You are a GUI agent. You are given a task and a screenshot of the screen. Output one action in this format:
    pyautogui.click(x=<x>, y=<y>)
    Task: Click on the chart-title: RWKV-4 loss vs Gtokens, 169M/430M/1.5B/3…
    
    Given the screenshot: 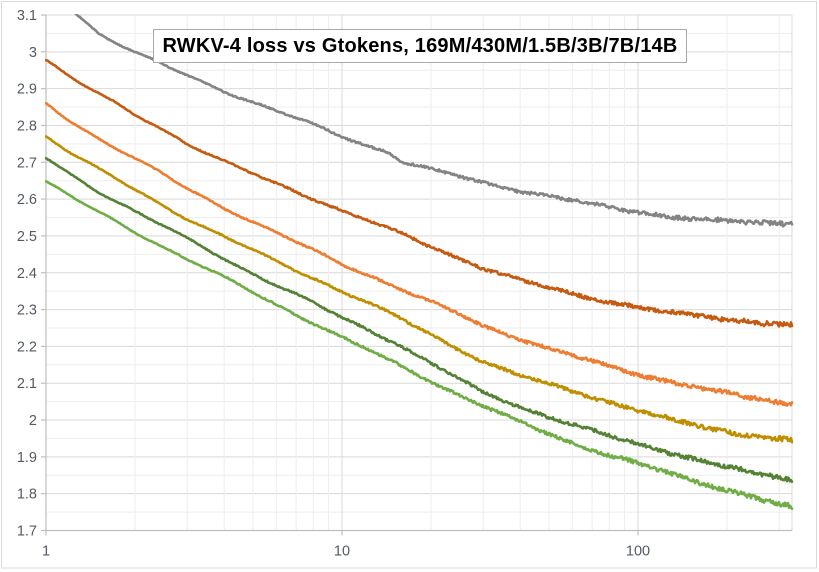 What is the action you would take?
    pyautogui.click(x=420, y=45)
    